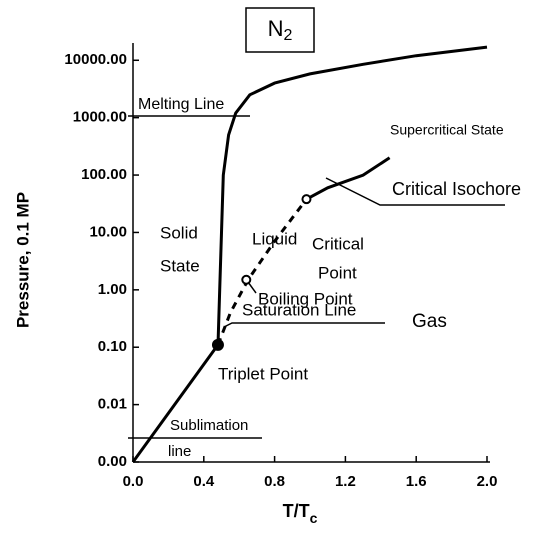 Image resolution: width=559 pixels, height=537 pixels. I want to click on annotation: Point, so click(337, 272).